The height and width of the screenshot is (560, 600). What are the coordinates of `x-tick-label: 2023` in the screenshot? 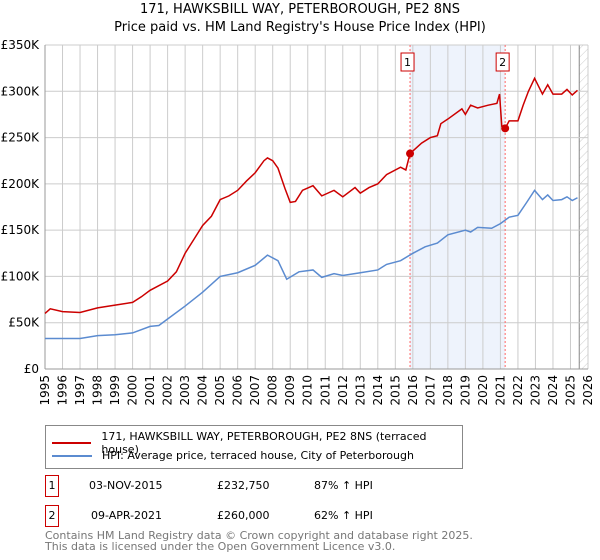 It's located at (535, 390).